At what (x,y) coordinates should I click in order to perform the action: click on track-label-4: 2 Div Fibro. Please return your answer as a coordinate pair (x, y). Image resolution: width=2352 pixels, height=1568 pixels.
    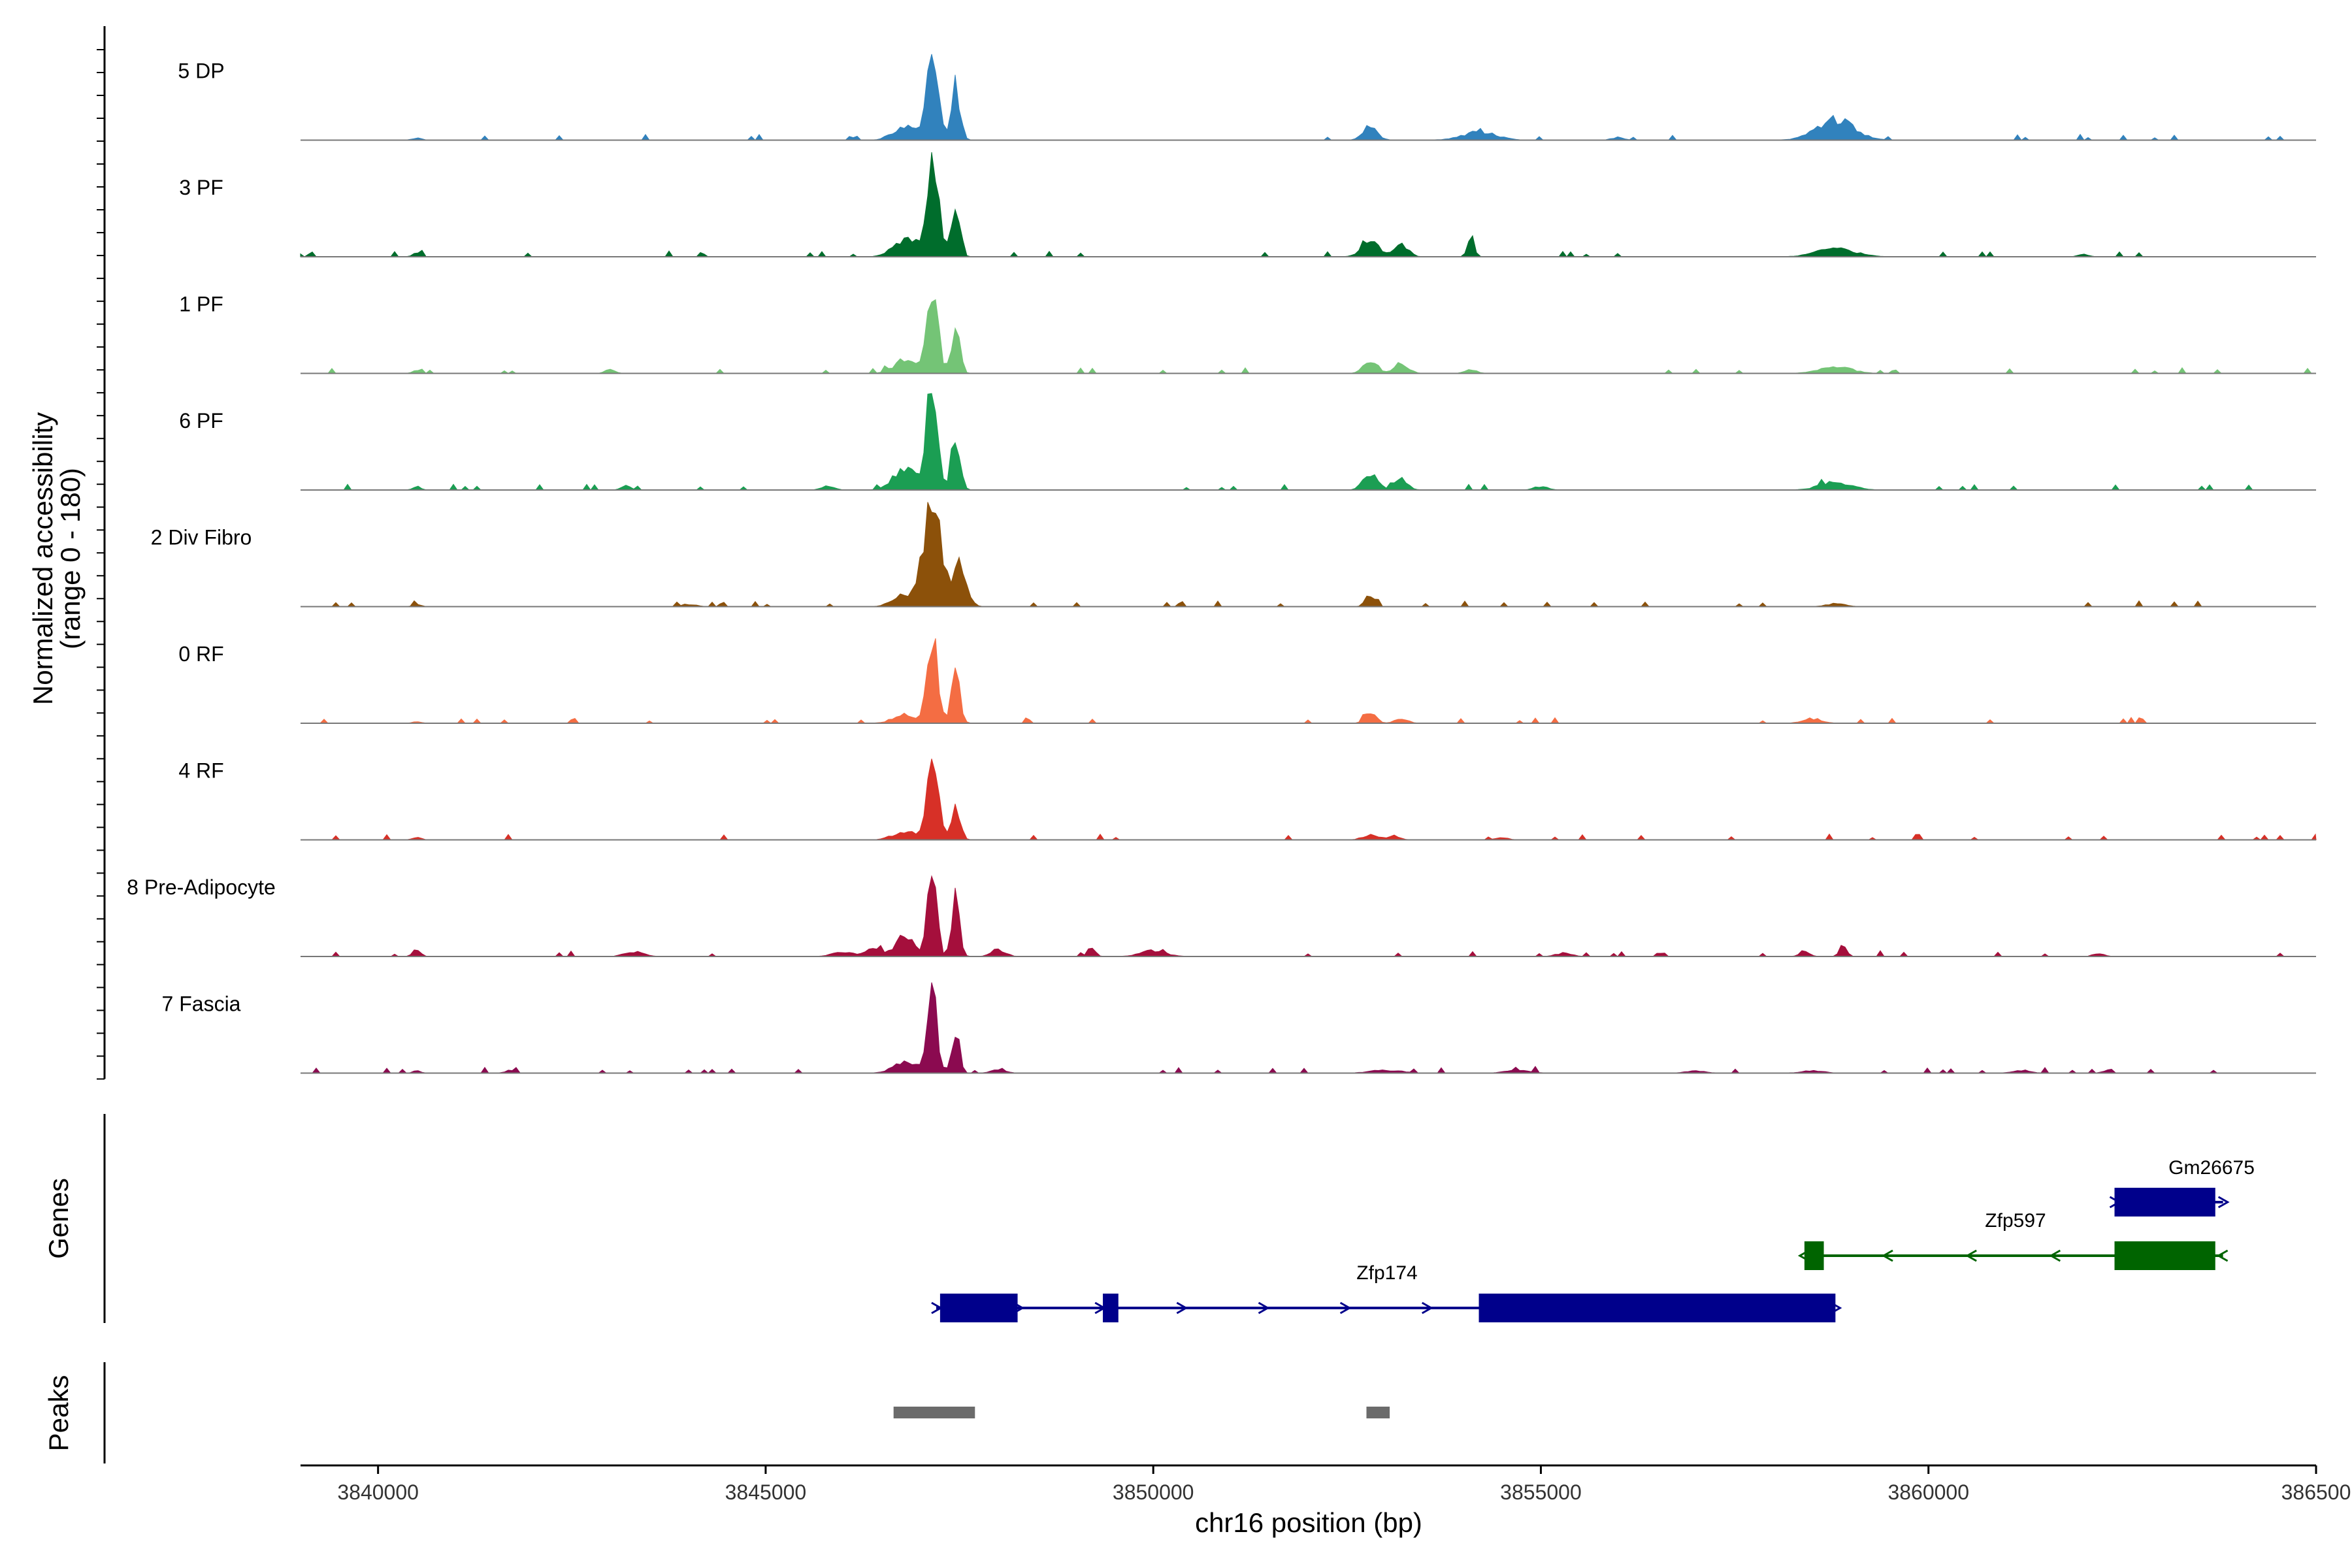
    Looking at the image, I should click on (201, 537).